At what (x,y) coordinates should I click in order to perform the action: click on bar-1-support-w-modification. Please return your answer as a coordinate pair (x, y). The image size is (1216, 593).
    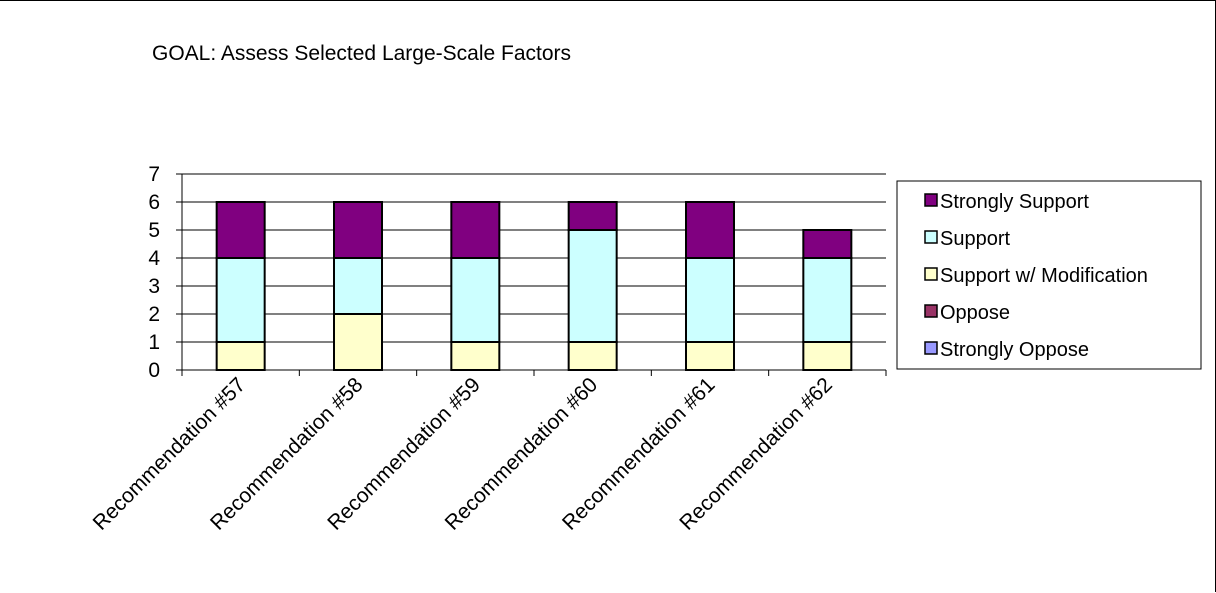
    Looking at the image, I should click on (240, 356).